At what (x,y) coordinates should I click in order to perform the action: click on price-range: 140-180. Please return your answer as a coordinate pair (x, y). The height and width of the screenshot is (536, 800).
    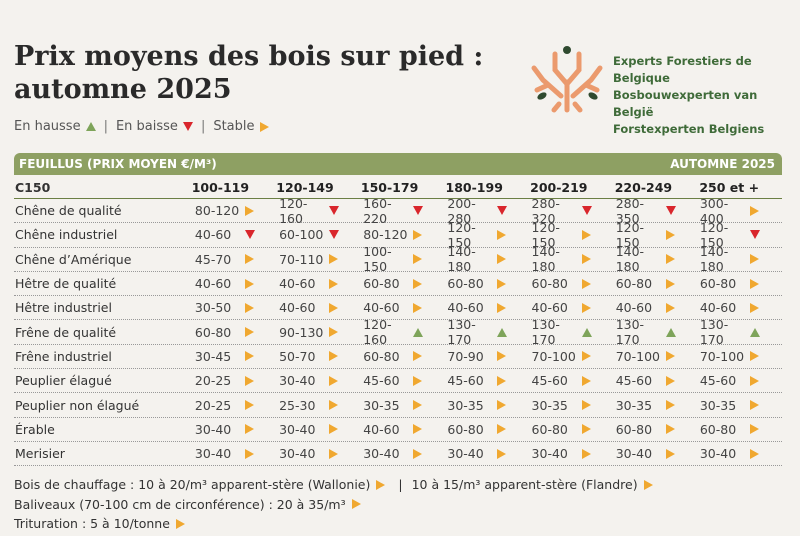
    Looking at the image, I should click on (461, 259).